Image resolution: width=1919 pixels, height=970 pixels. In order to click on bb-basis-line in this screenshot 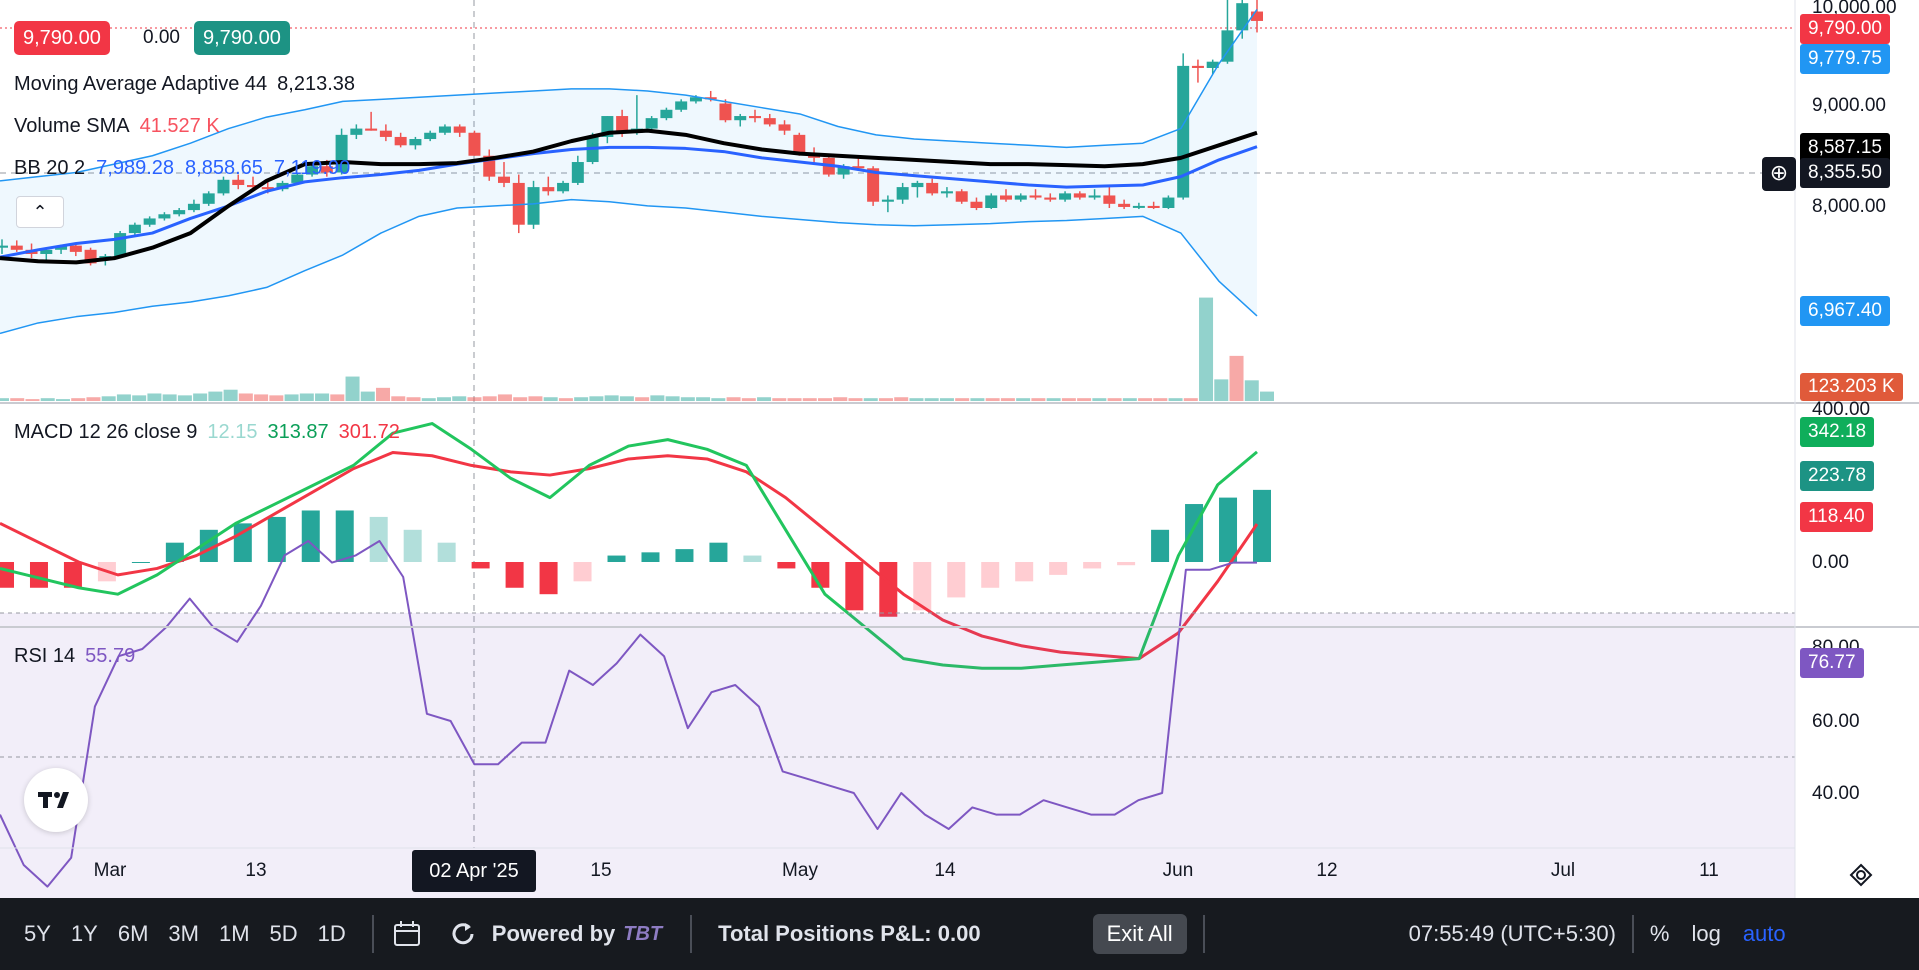, I will do `click(629, 202)`.